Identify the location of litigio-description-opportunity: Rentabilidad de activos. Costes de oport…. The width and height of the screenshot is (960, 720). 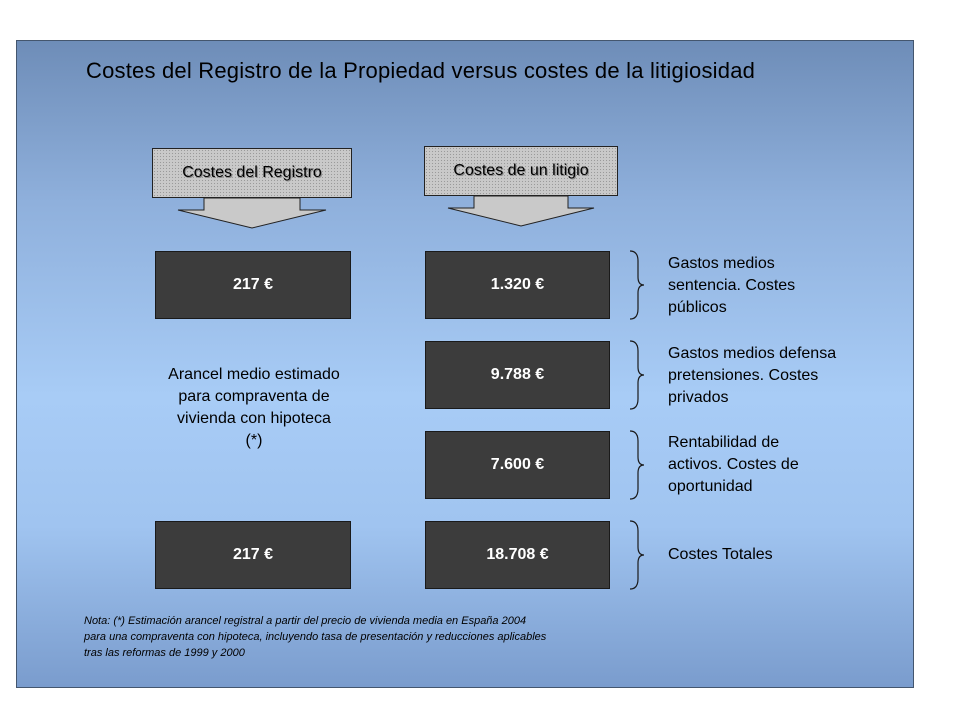
(733, 465).